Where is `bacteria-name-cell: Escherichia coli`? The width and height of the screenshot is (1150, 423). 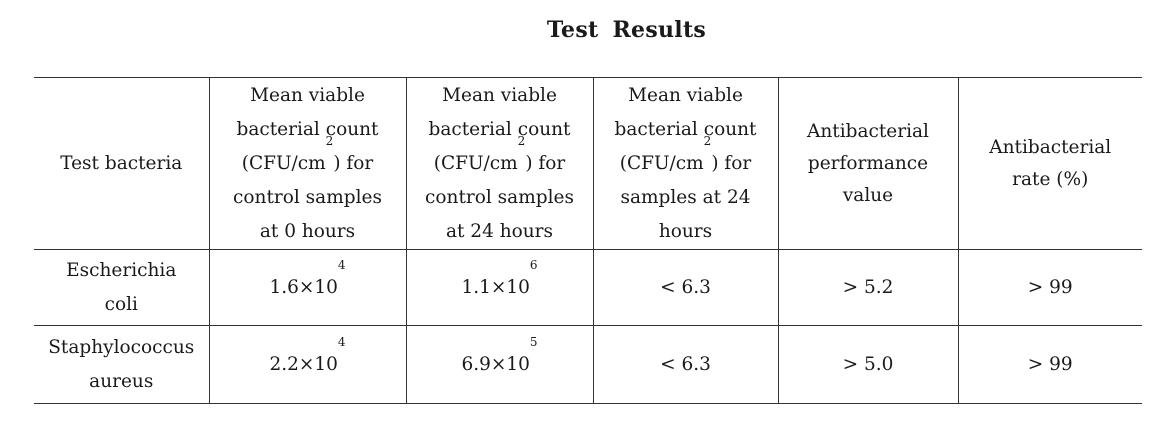
bacteria-name-cell: Escherichia coli is located at coordinates (121, 287).